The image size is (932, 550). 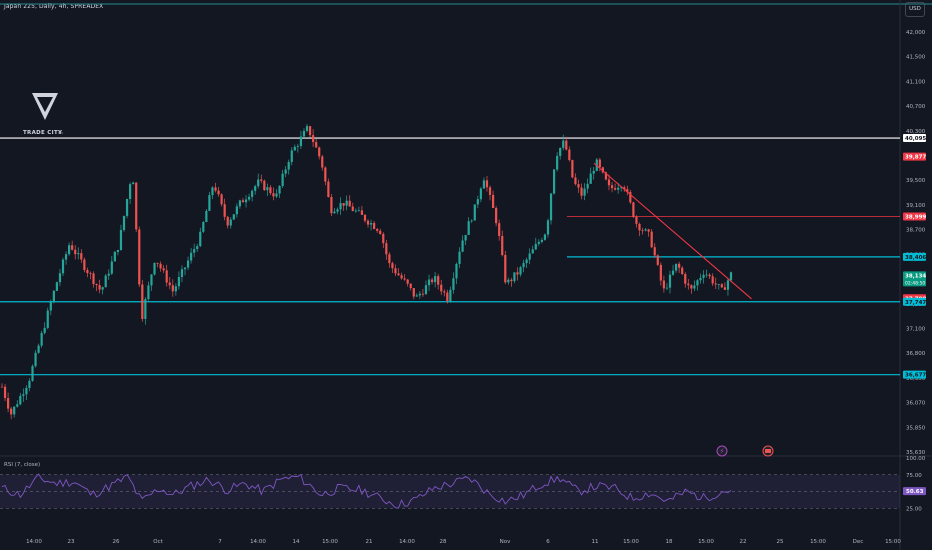 I want to click on x-tick-label: 28, so click(x=443, y=542).